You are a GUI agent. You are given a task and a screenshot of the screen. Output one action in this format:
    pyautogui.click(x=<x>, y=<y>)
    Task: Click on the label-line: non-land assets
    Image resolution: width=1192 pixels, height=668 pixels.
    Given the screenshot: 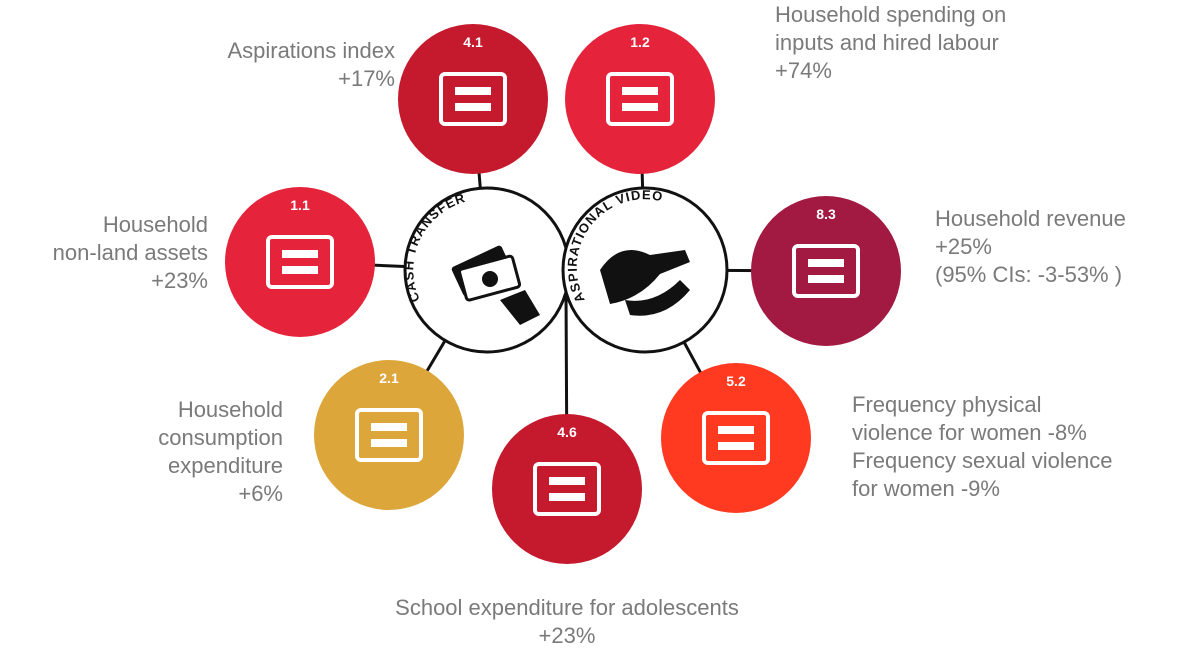 What is the action you would take?
    pyautogui.click(x=130, y=252)
    